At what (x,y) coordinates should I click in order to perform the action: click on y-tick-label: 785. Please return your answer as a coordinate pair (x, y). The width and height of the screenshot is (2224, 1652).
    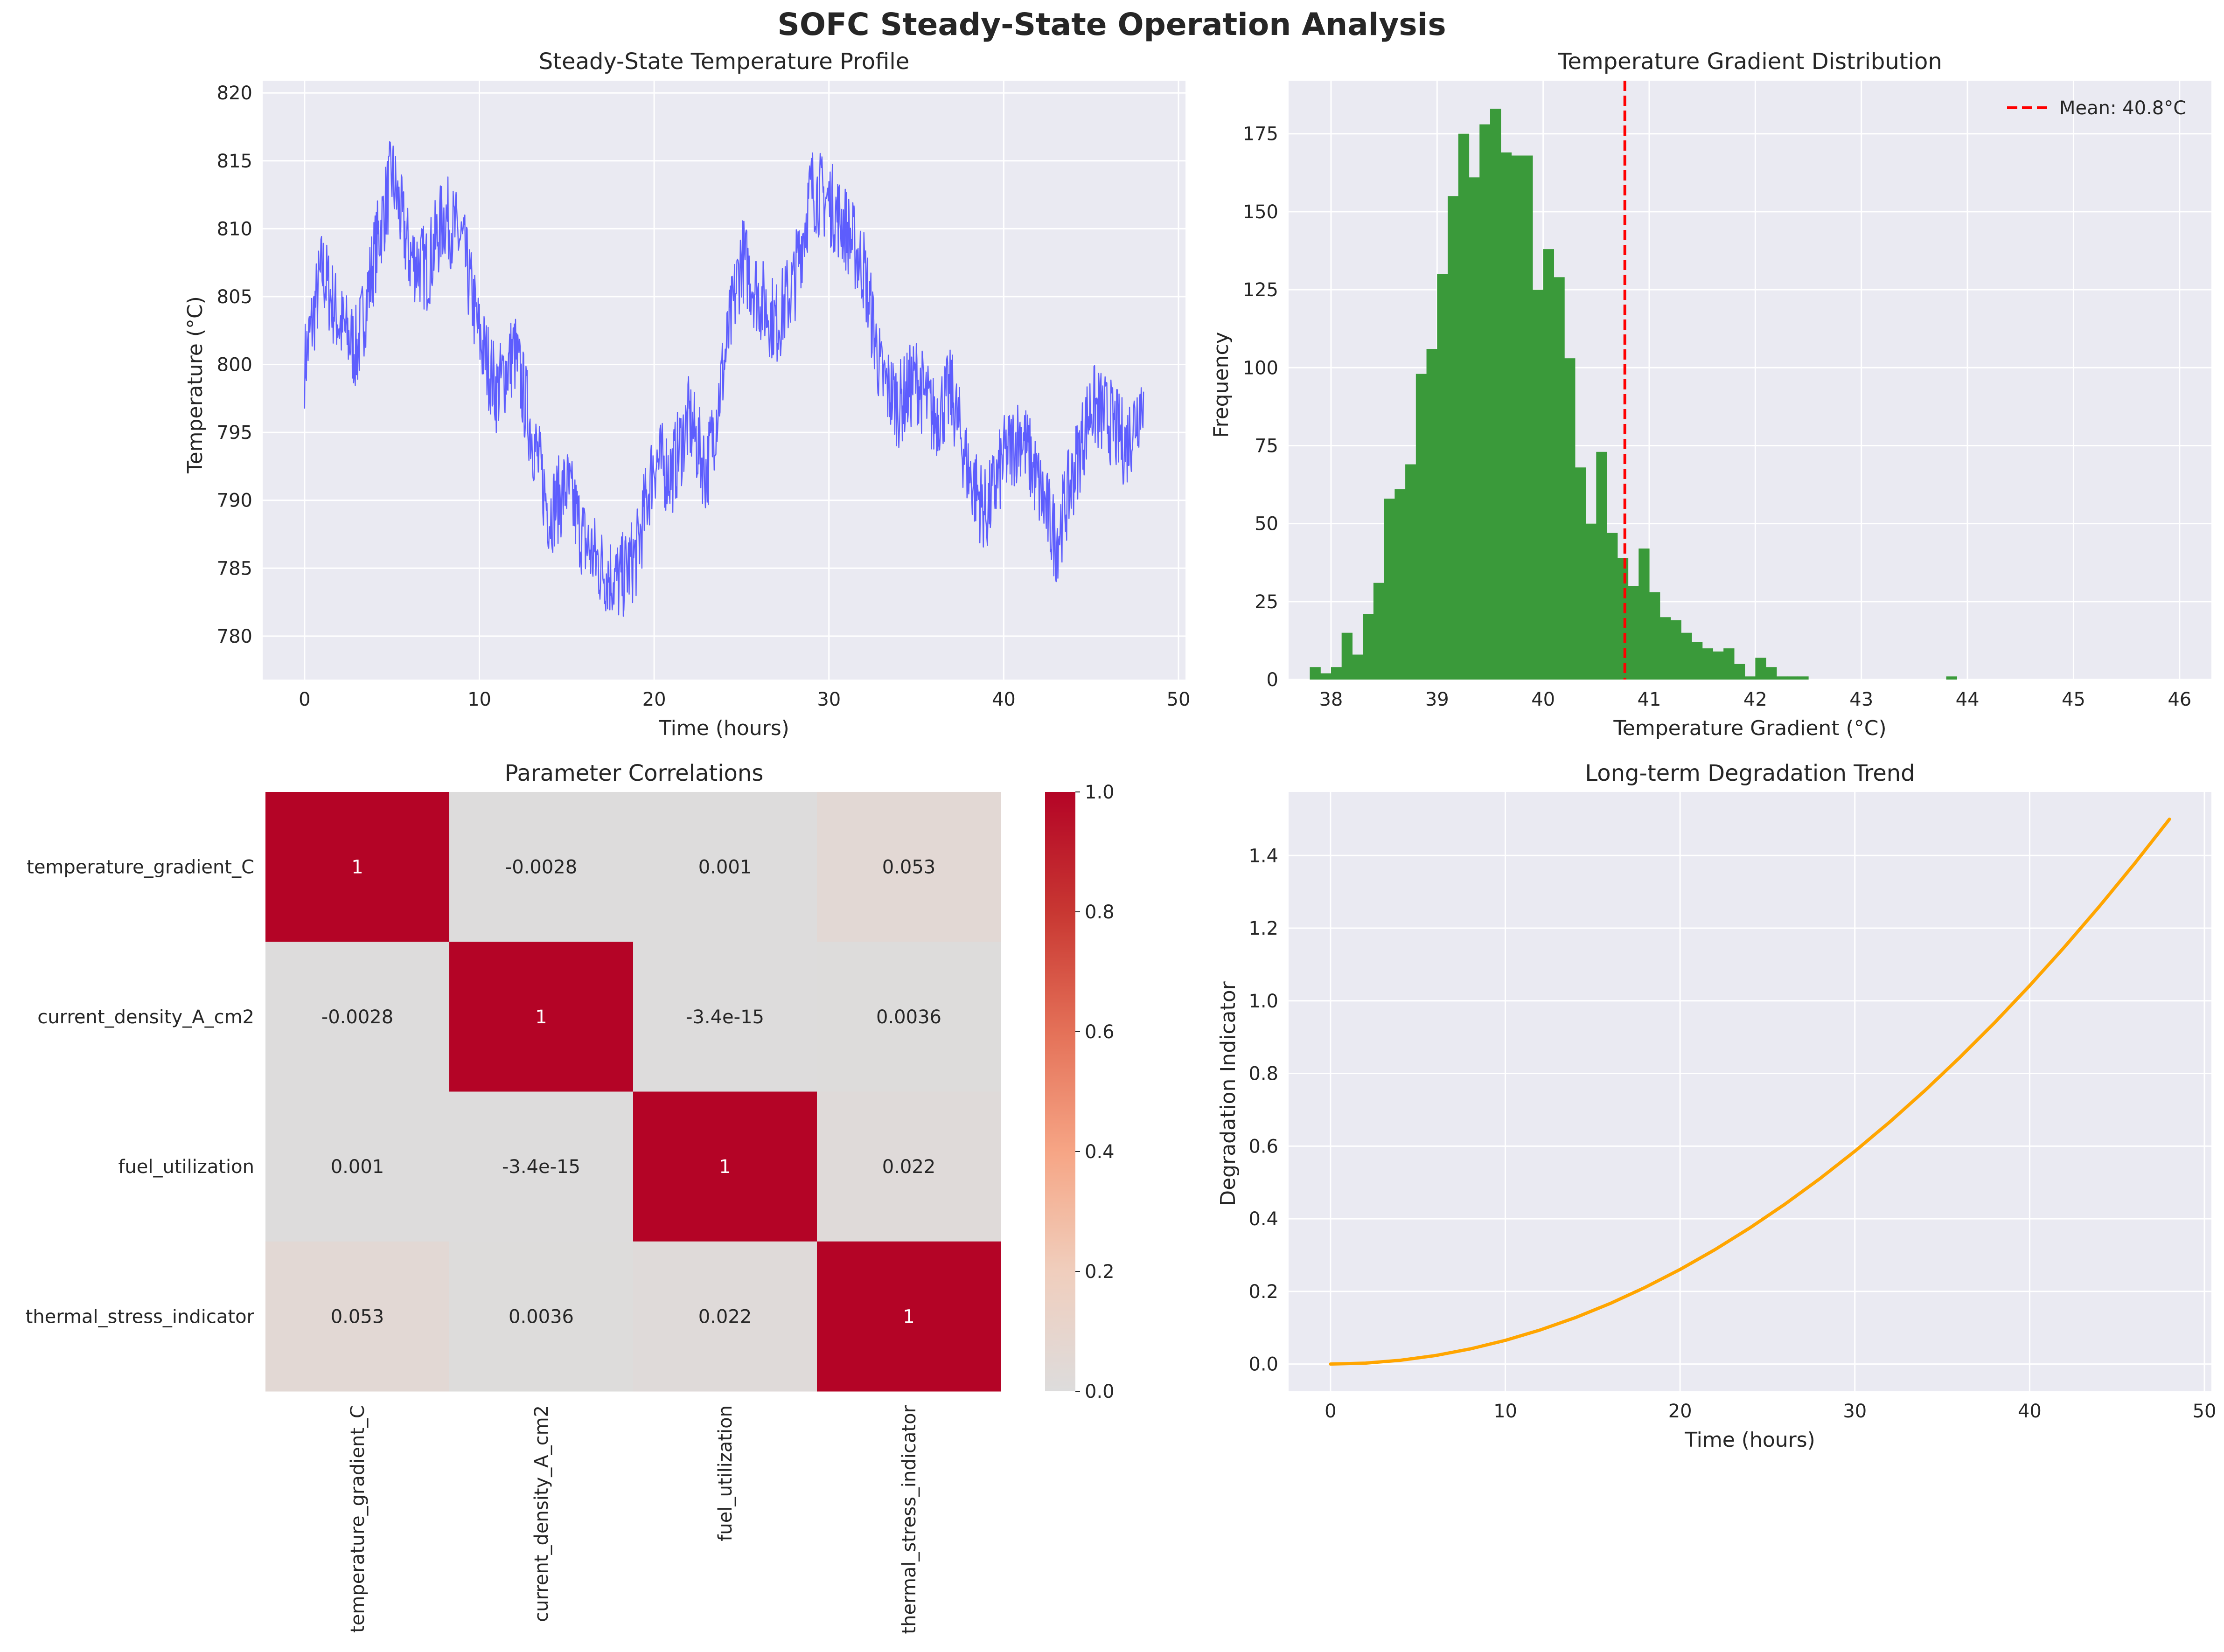
    Looking at the image, I should click on (235, 569).